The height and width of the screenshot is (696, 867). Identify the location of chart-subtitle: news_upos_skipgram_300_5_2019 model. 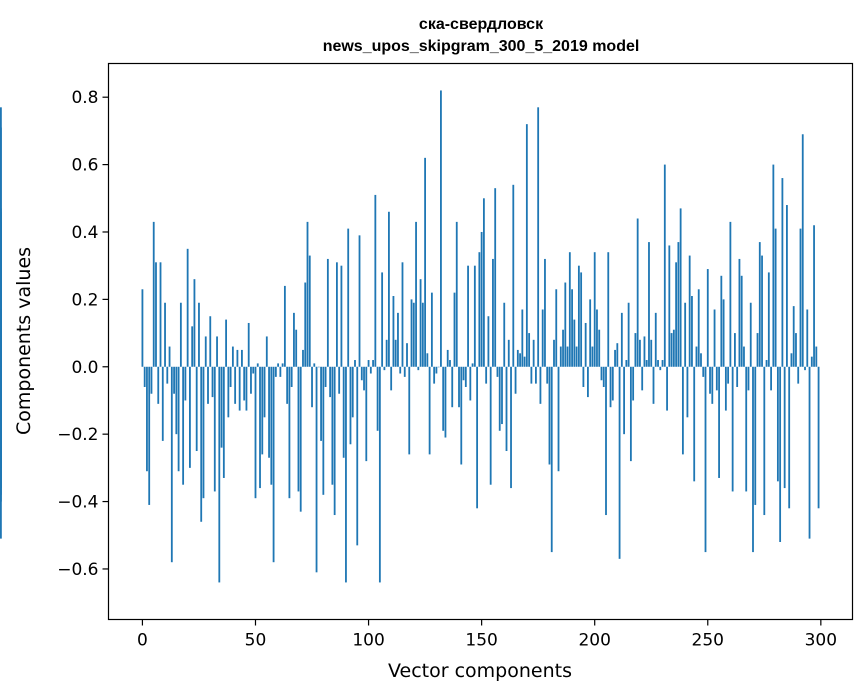
(481, 46).